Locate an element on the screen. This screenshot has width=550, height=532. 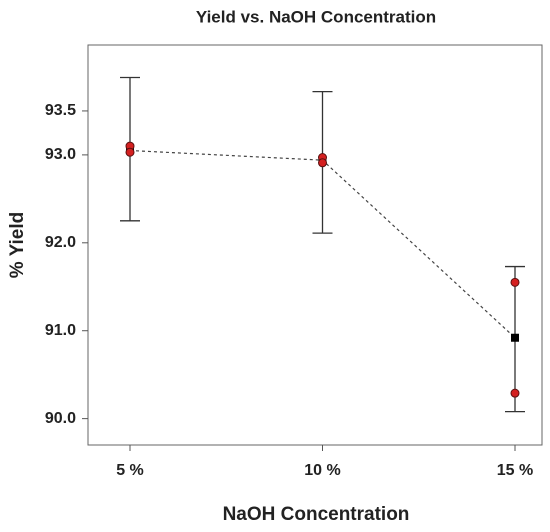
x-tick-label: 5 % is located at coordinates (130, 470).